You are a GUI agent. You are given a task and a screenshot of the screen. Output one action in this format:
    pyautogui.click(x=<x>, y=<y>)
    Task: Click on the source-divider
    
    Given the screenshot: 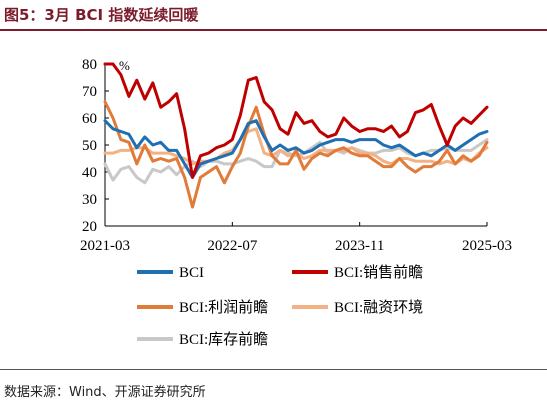 What is the action you would take?
    pyautogui.click(x=273, y=369)
    